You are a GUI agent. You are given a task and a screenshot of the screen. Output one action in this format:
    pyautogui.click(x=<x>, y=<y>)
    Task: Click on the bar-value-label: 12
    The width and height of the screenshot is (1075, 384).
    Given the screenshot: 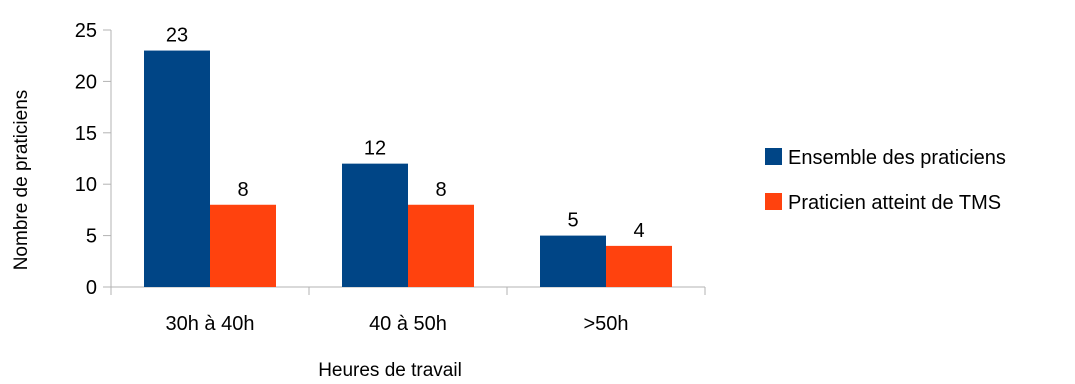 What is the action you would take?
    pyautogui.click(x=375, y=149)
    